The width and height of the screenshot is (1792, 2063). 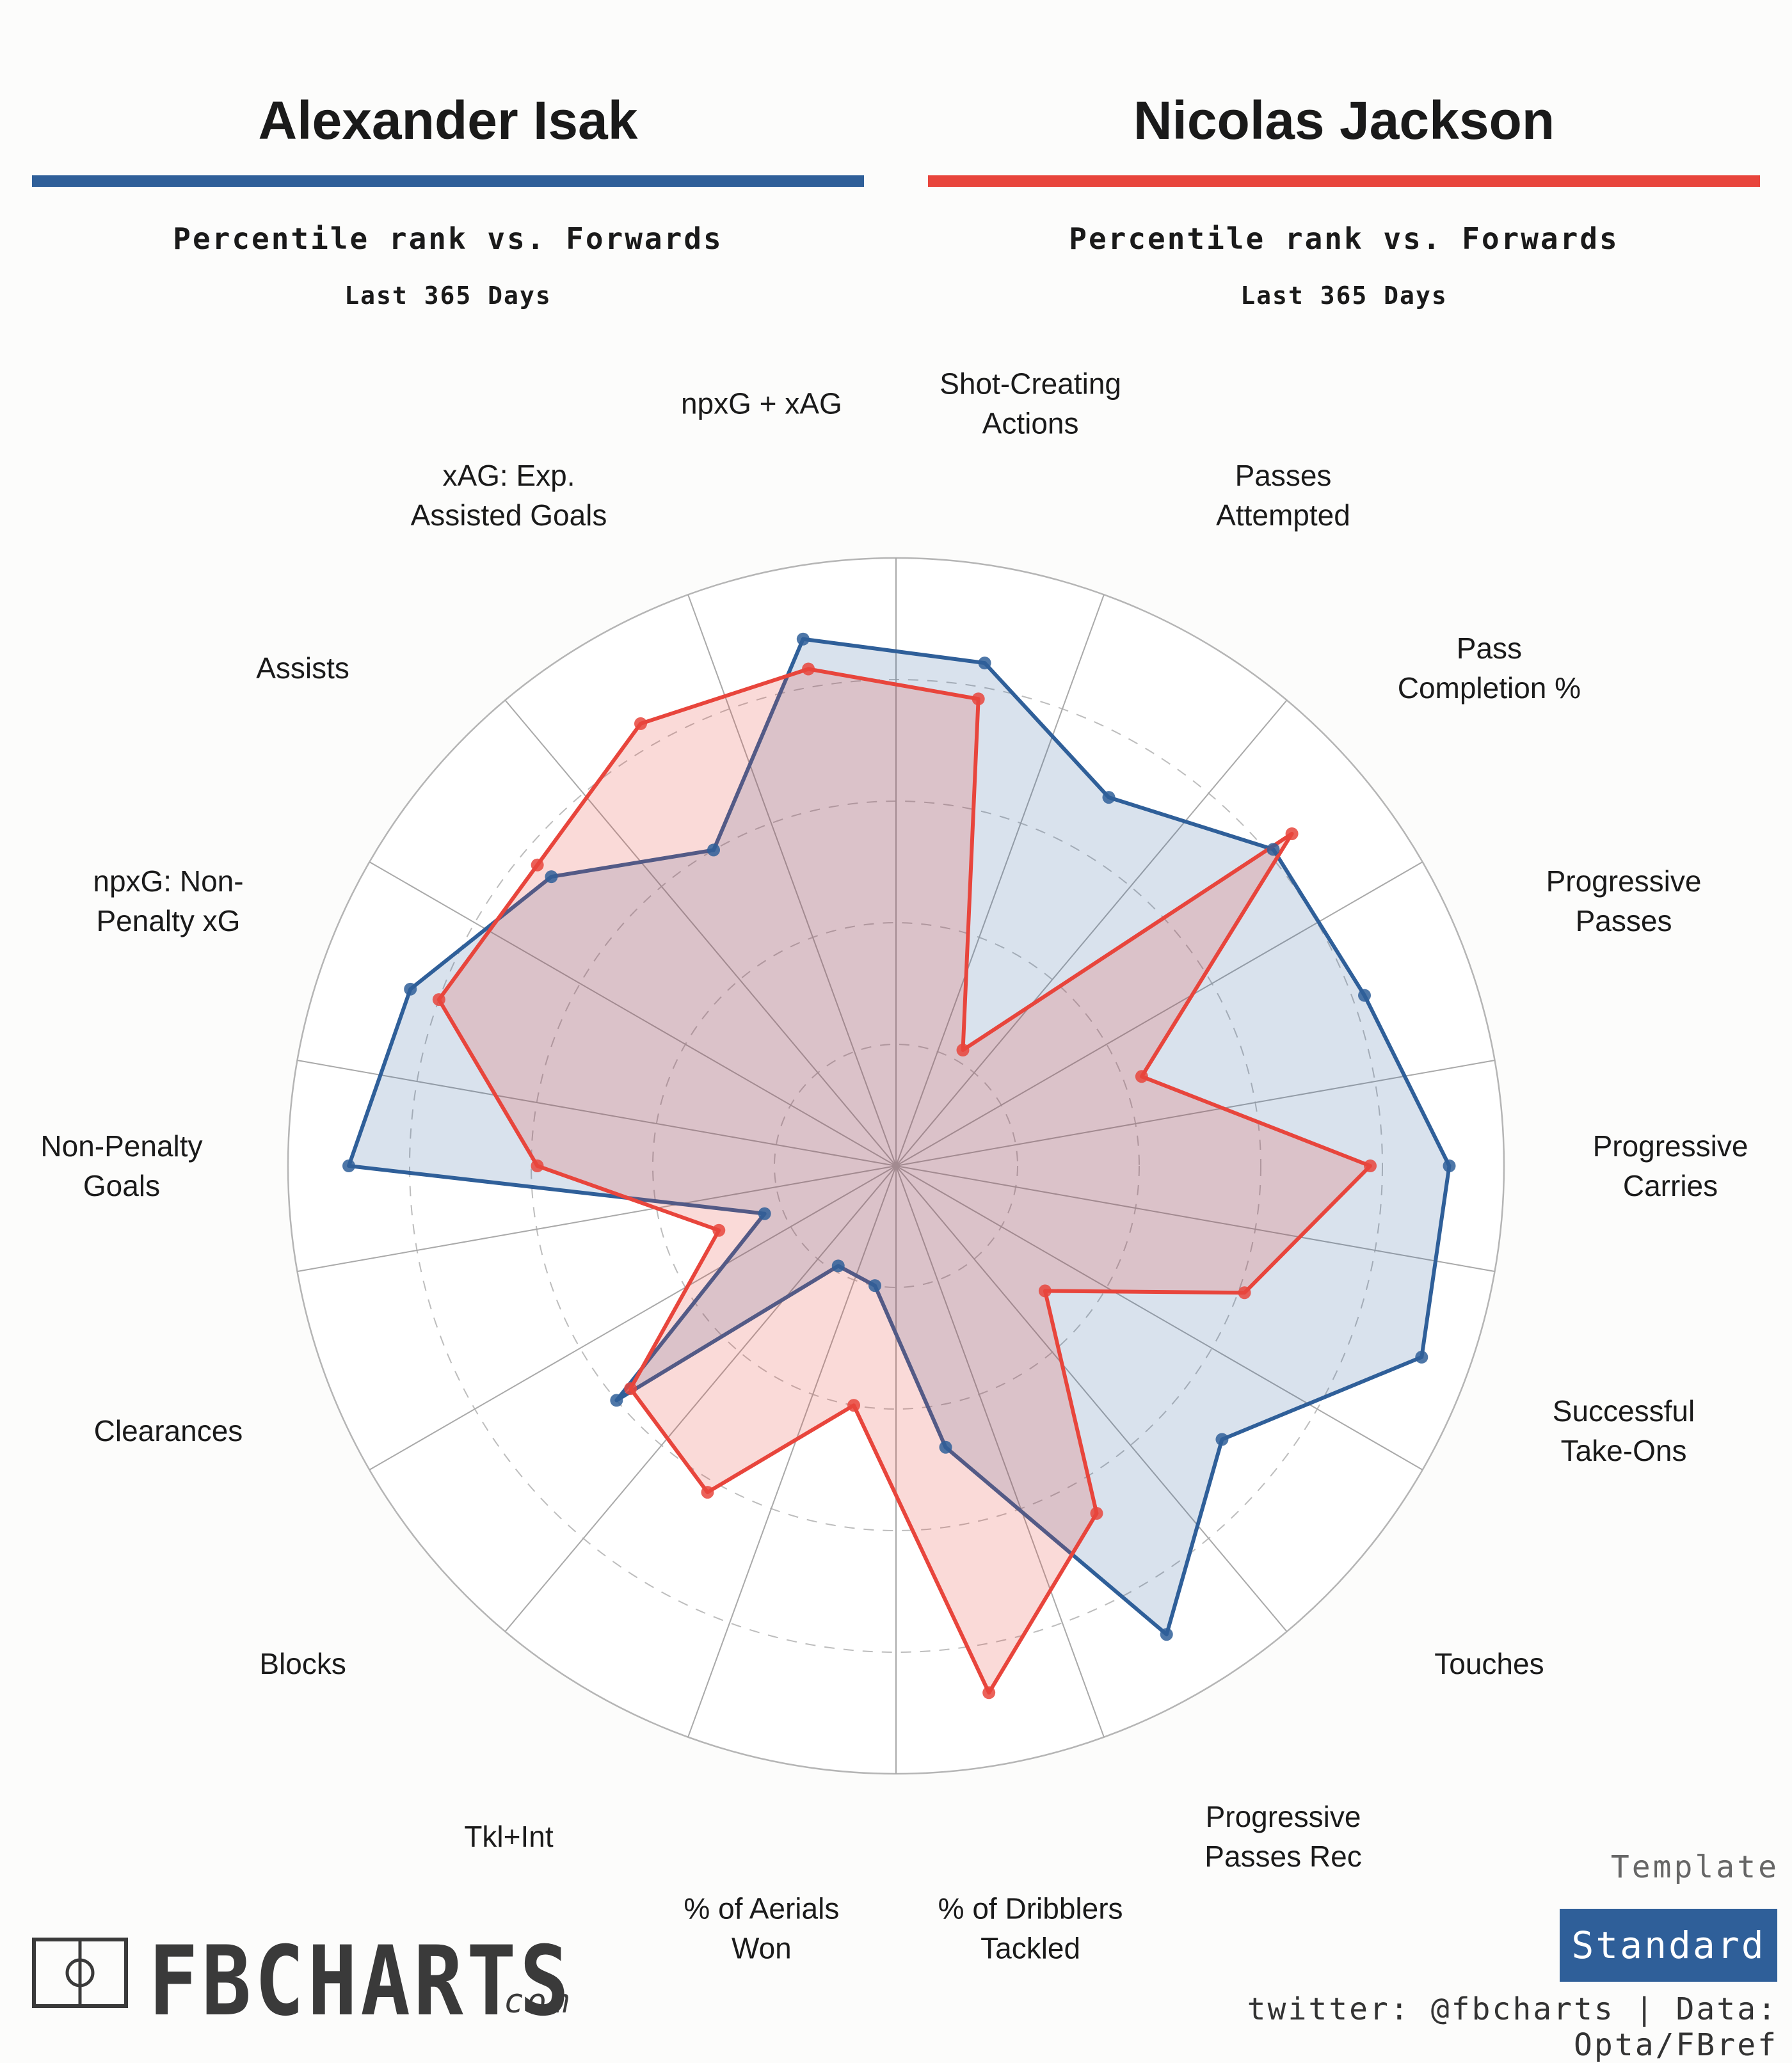 What do you see at coordinates (360, 1982) in the screenshot?
I see `brand-name: FBCHARTS` at bounding box center [360, 1982].